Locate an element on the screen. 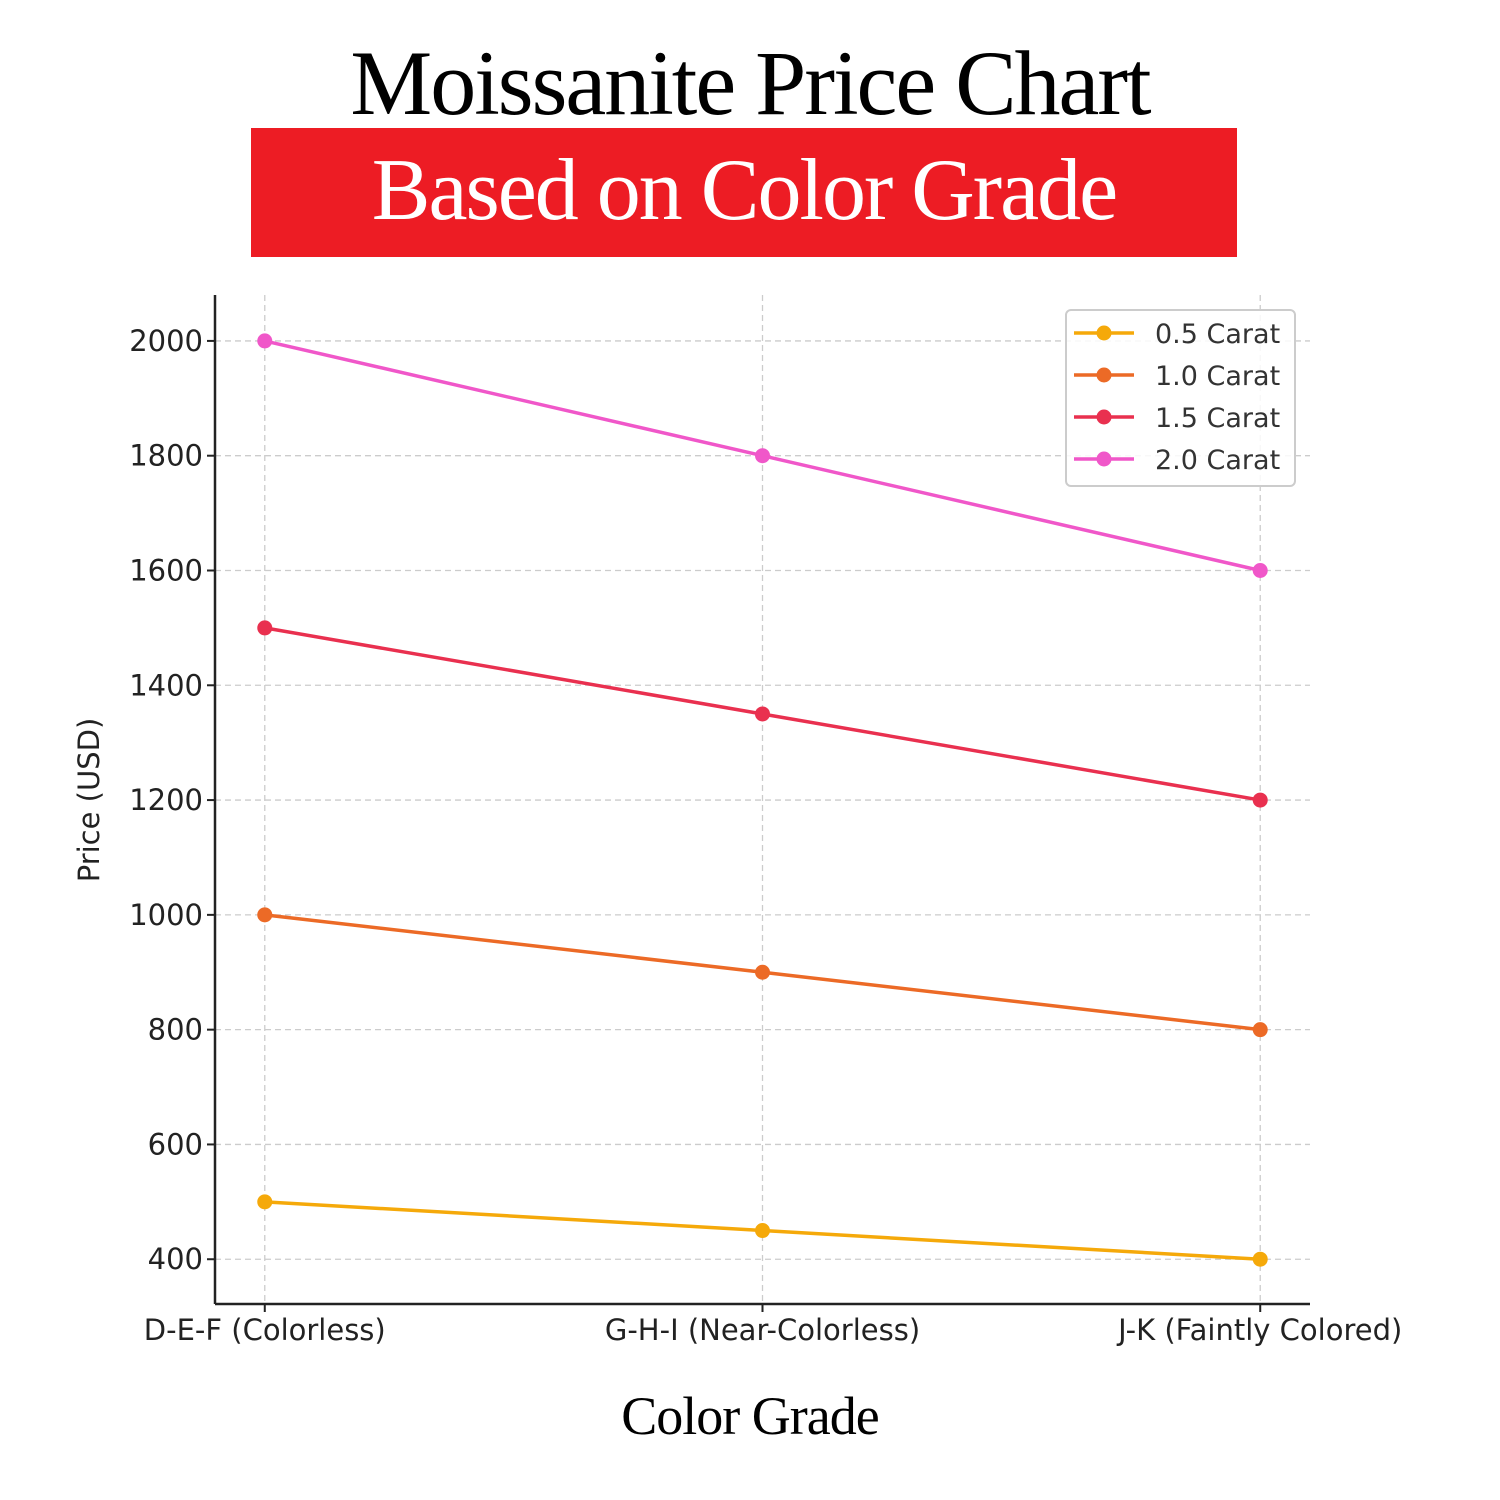  subtitle-banner is located at coordinates (744, 192).